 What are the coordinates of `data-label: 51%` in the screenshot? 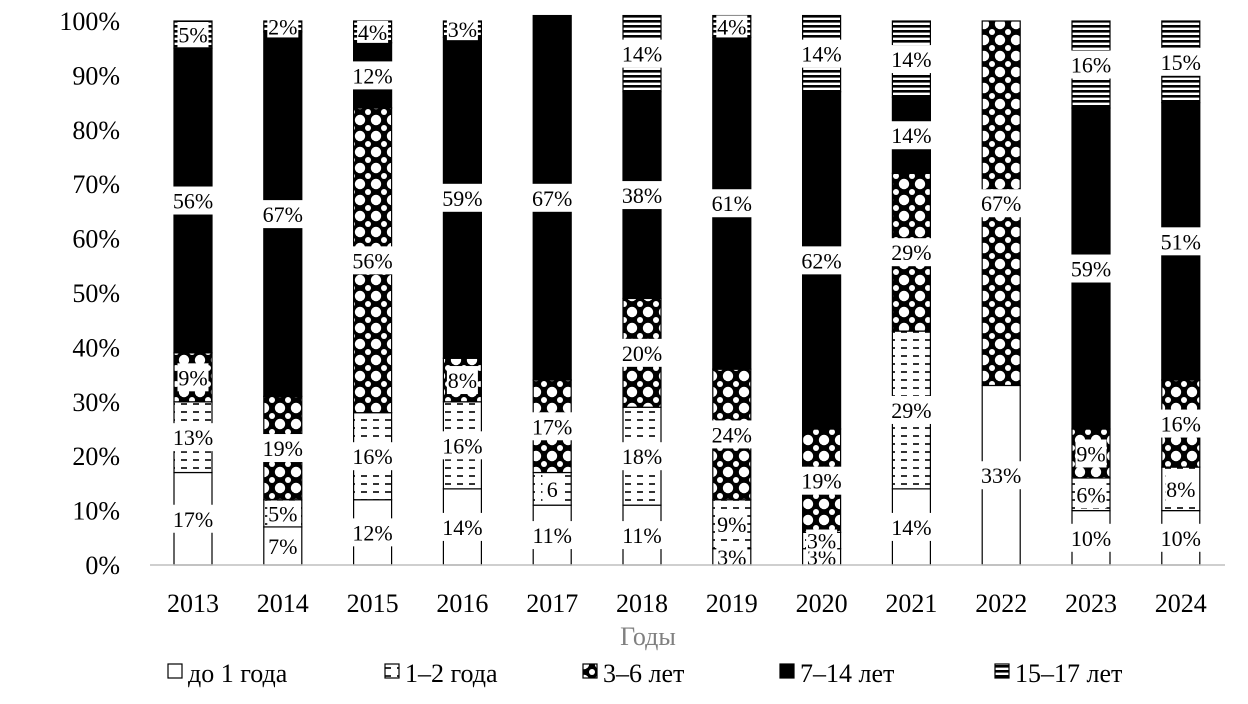 It's located at (1181, 241).